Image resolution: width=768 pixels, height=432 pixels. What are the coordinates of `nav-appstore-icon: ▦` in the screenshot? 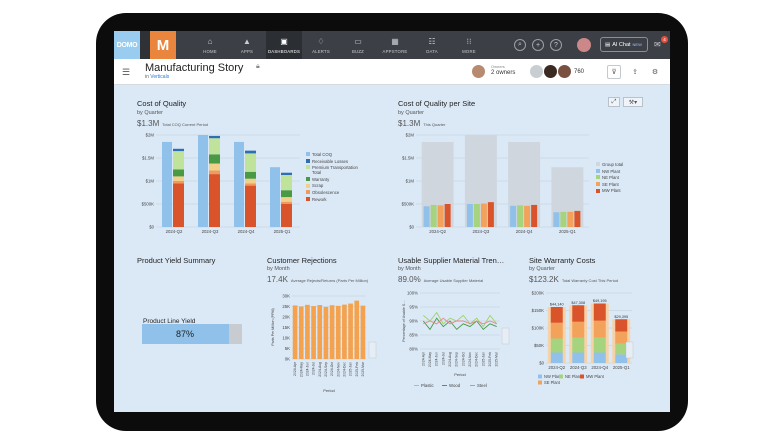 It's located at (395, 41).